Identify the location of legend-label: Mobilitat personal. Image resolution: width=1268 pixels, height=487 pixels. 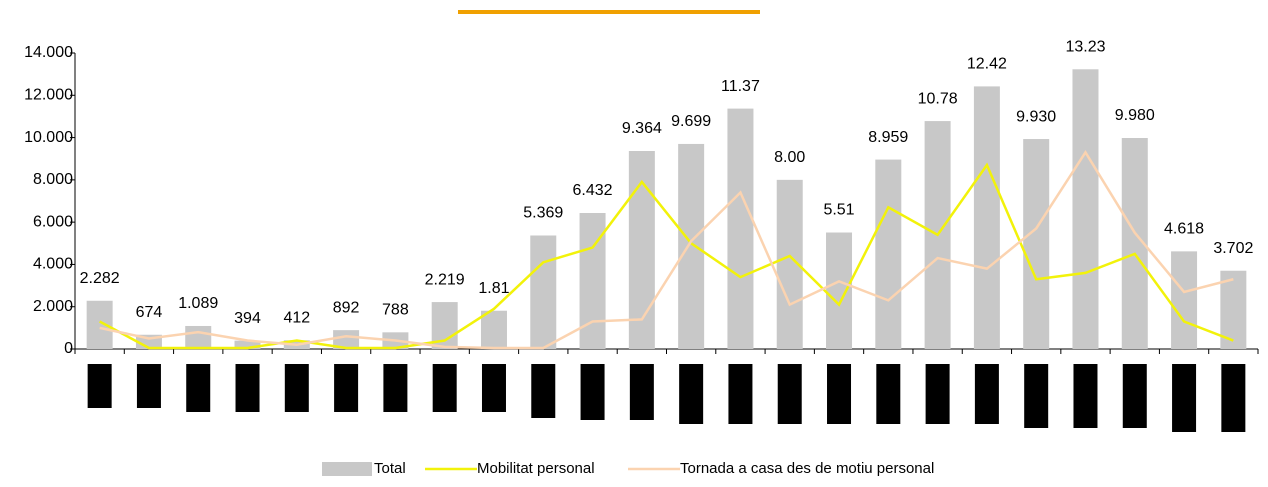
(536, 468).